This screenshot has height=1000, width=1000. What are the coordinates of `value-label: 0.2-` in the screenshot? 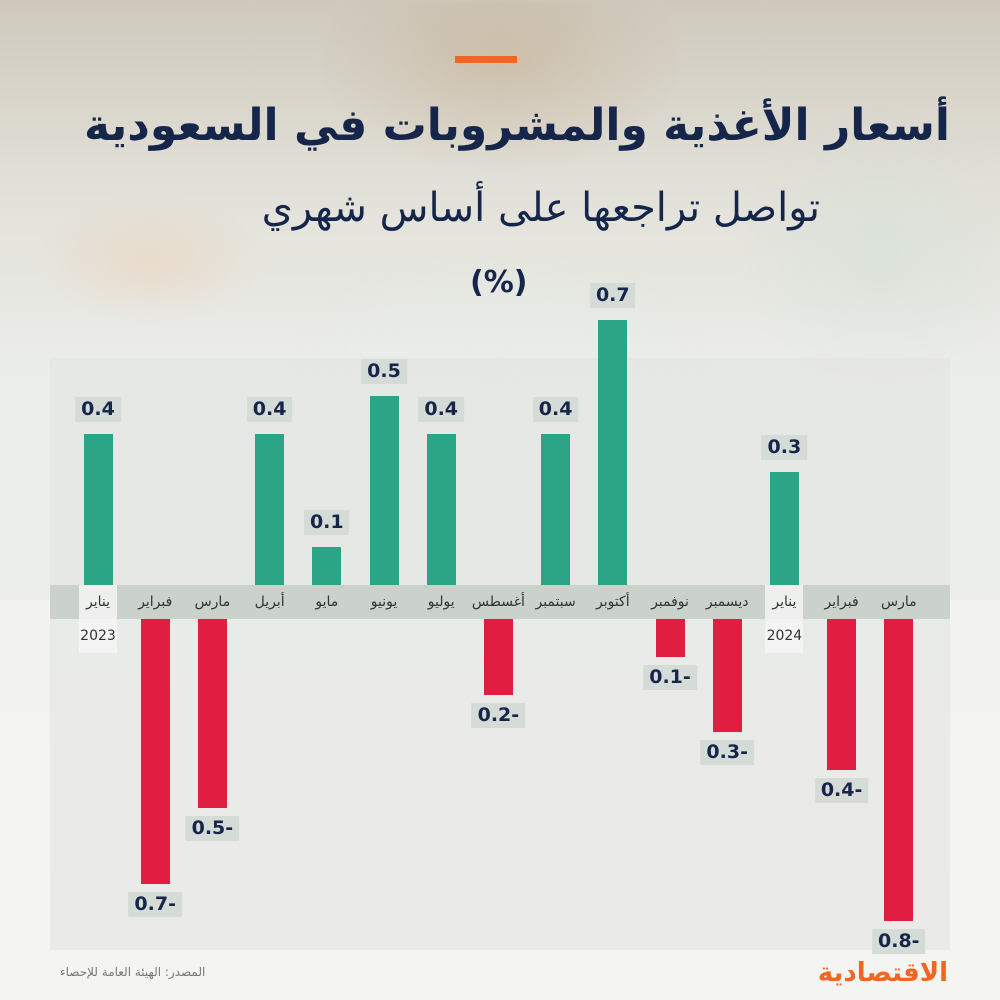 It's located at (498, 715).